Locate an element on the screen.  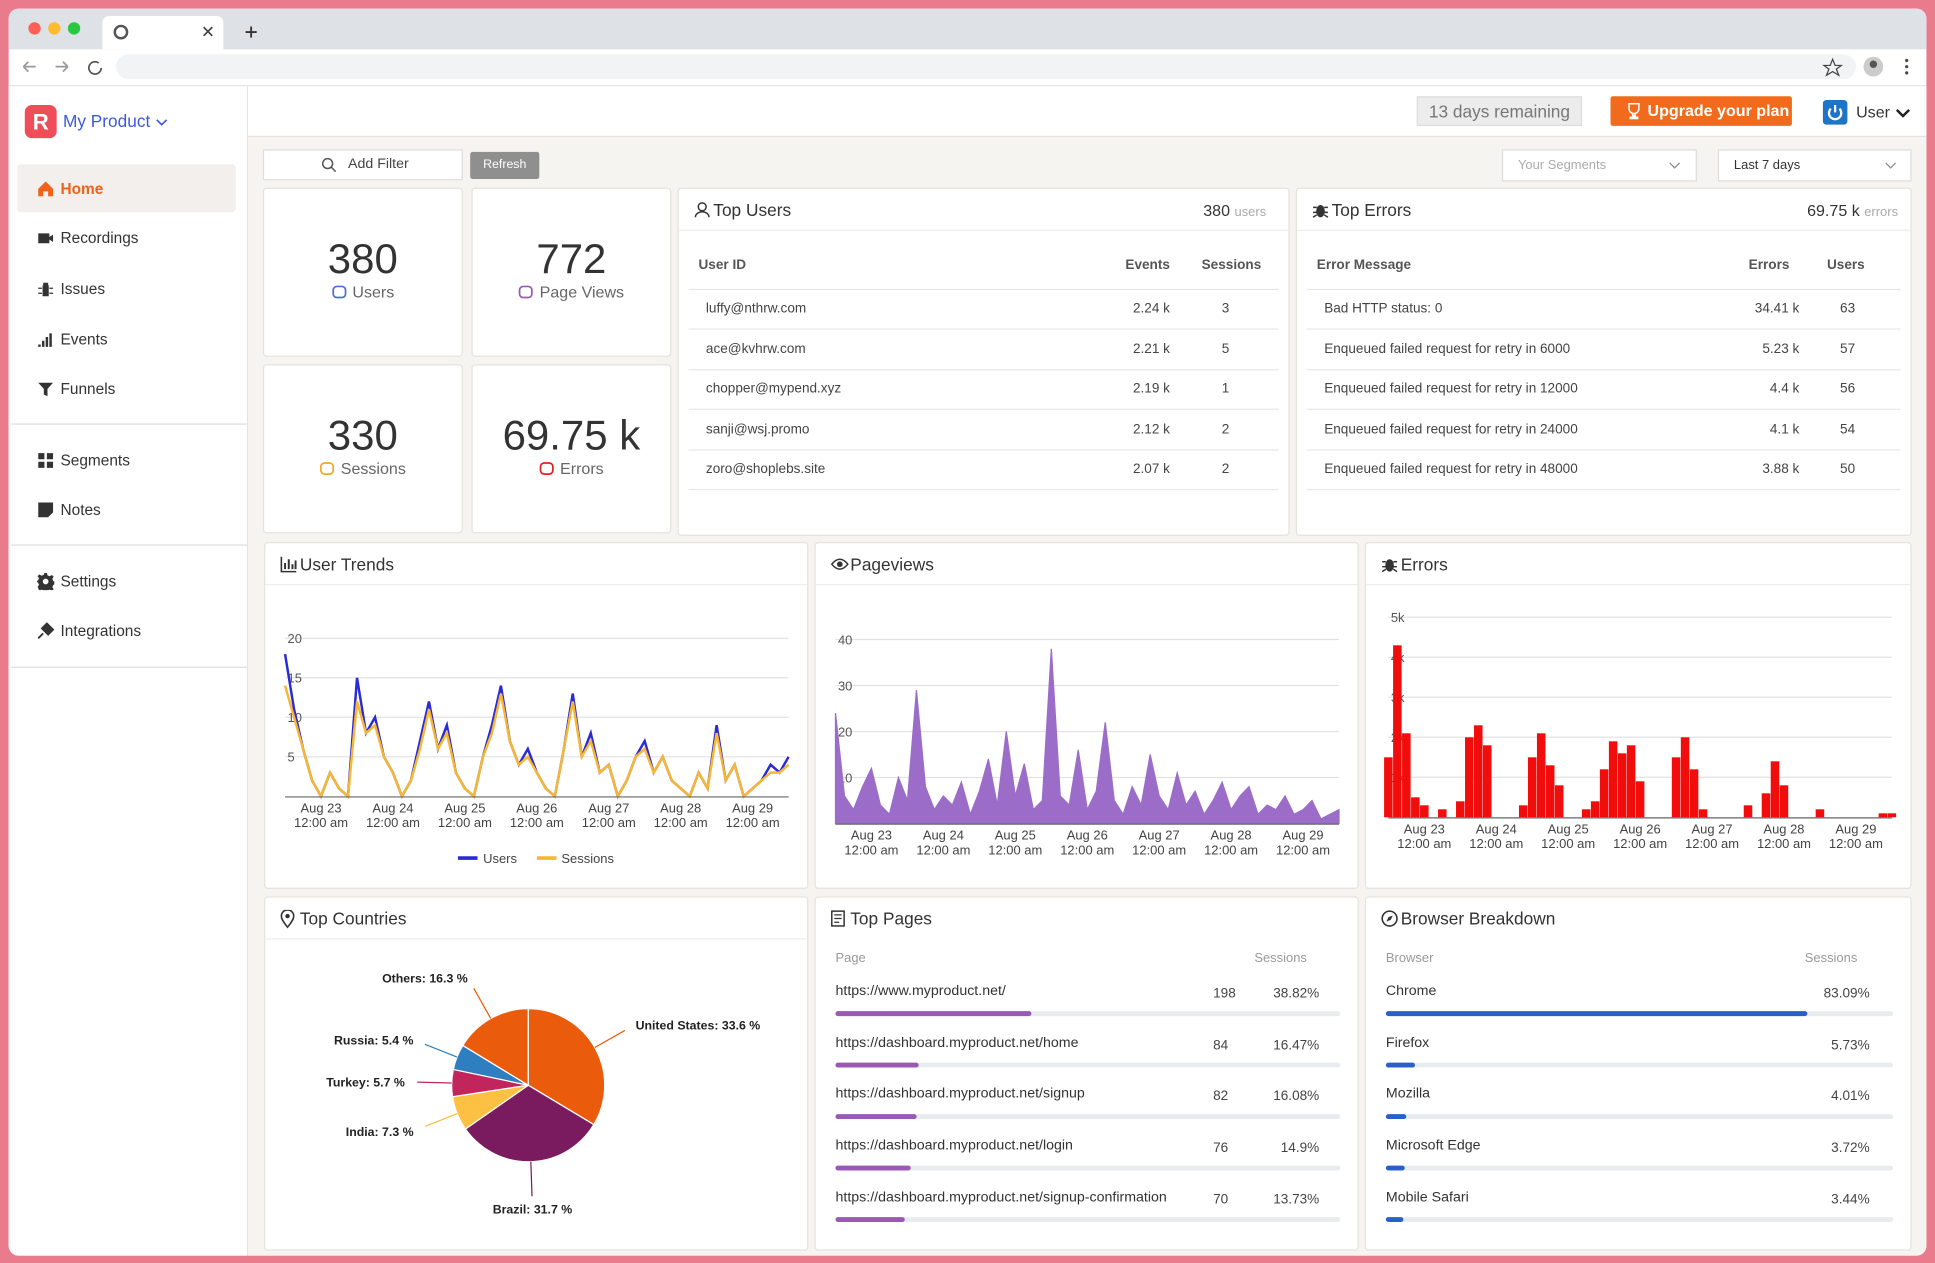
upgrade-button: Upgrade your plan is located at coordinates (1701, 111).